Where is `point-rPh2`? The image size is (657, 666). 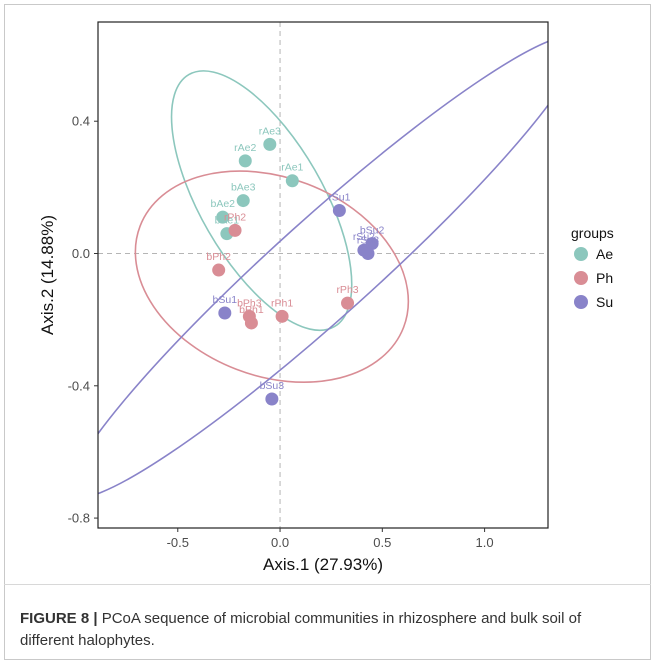
point-rPh2 is located at coordinates (235, 230).